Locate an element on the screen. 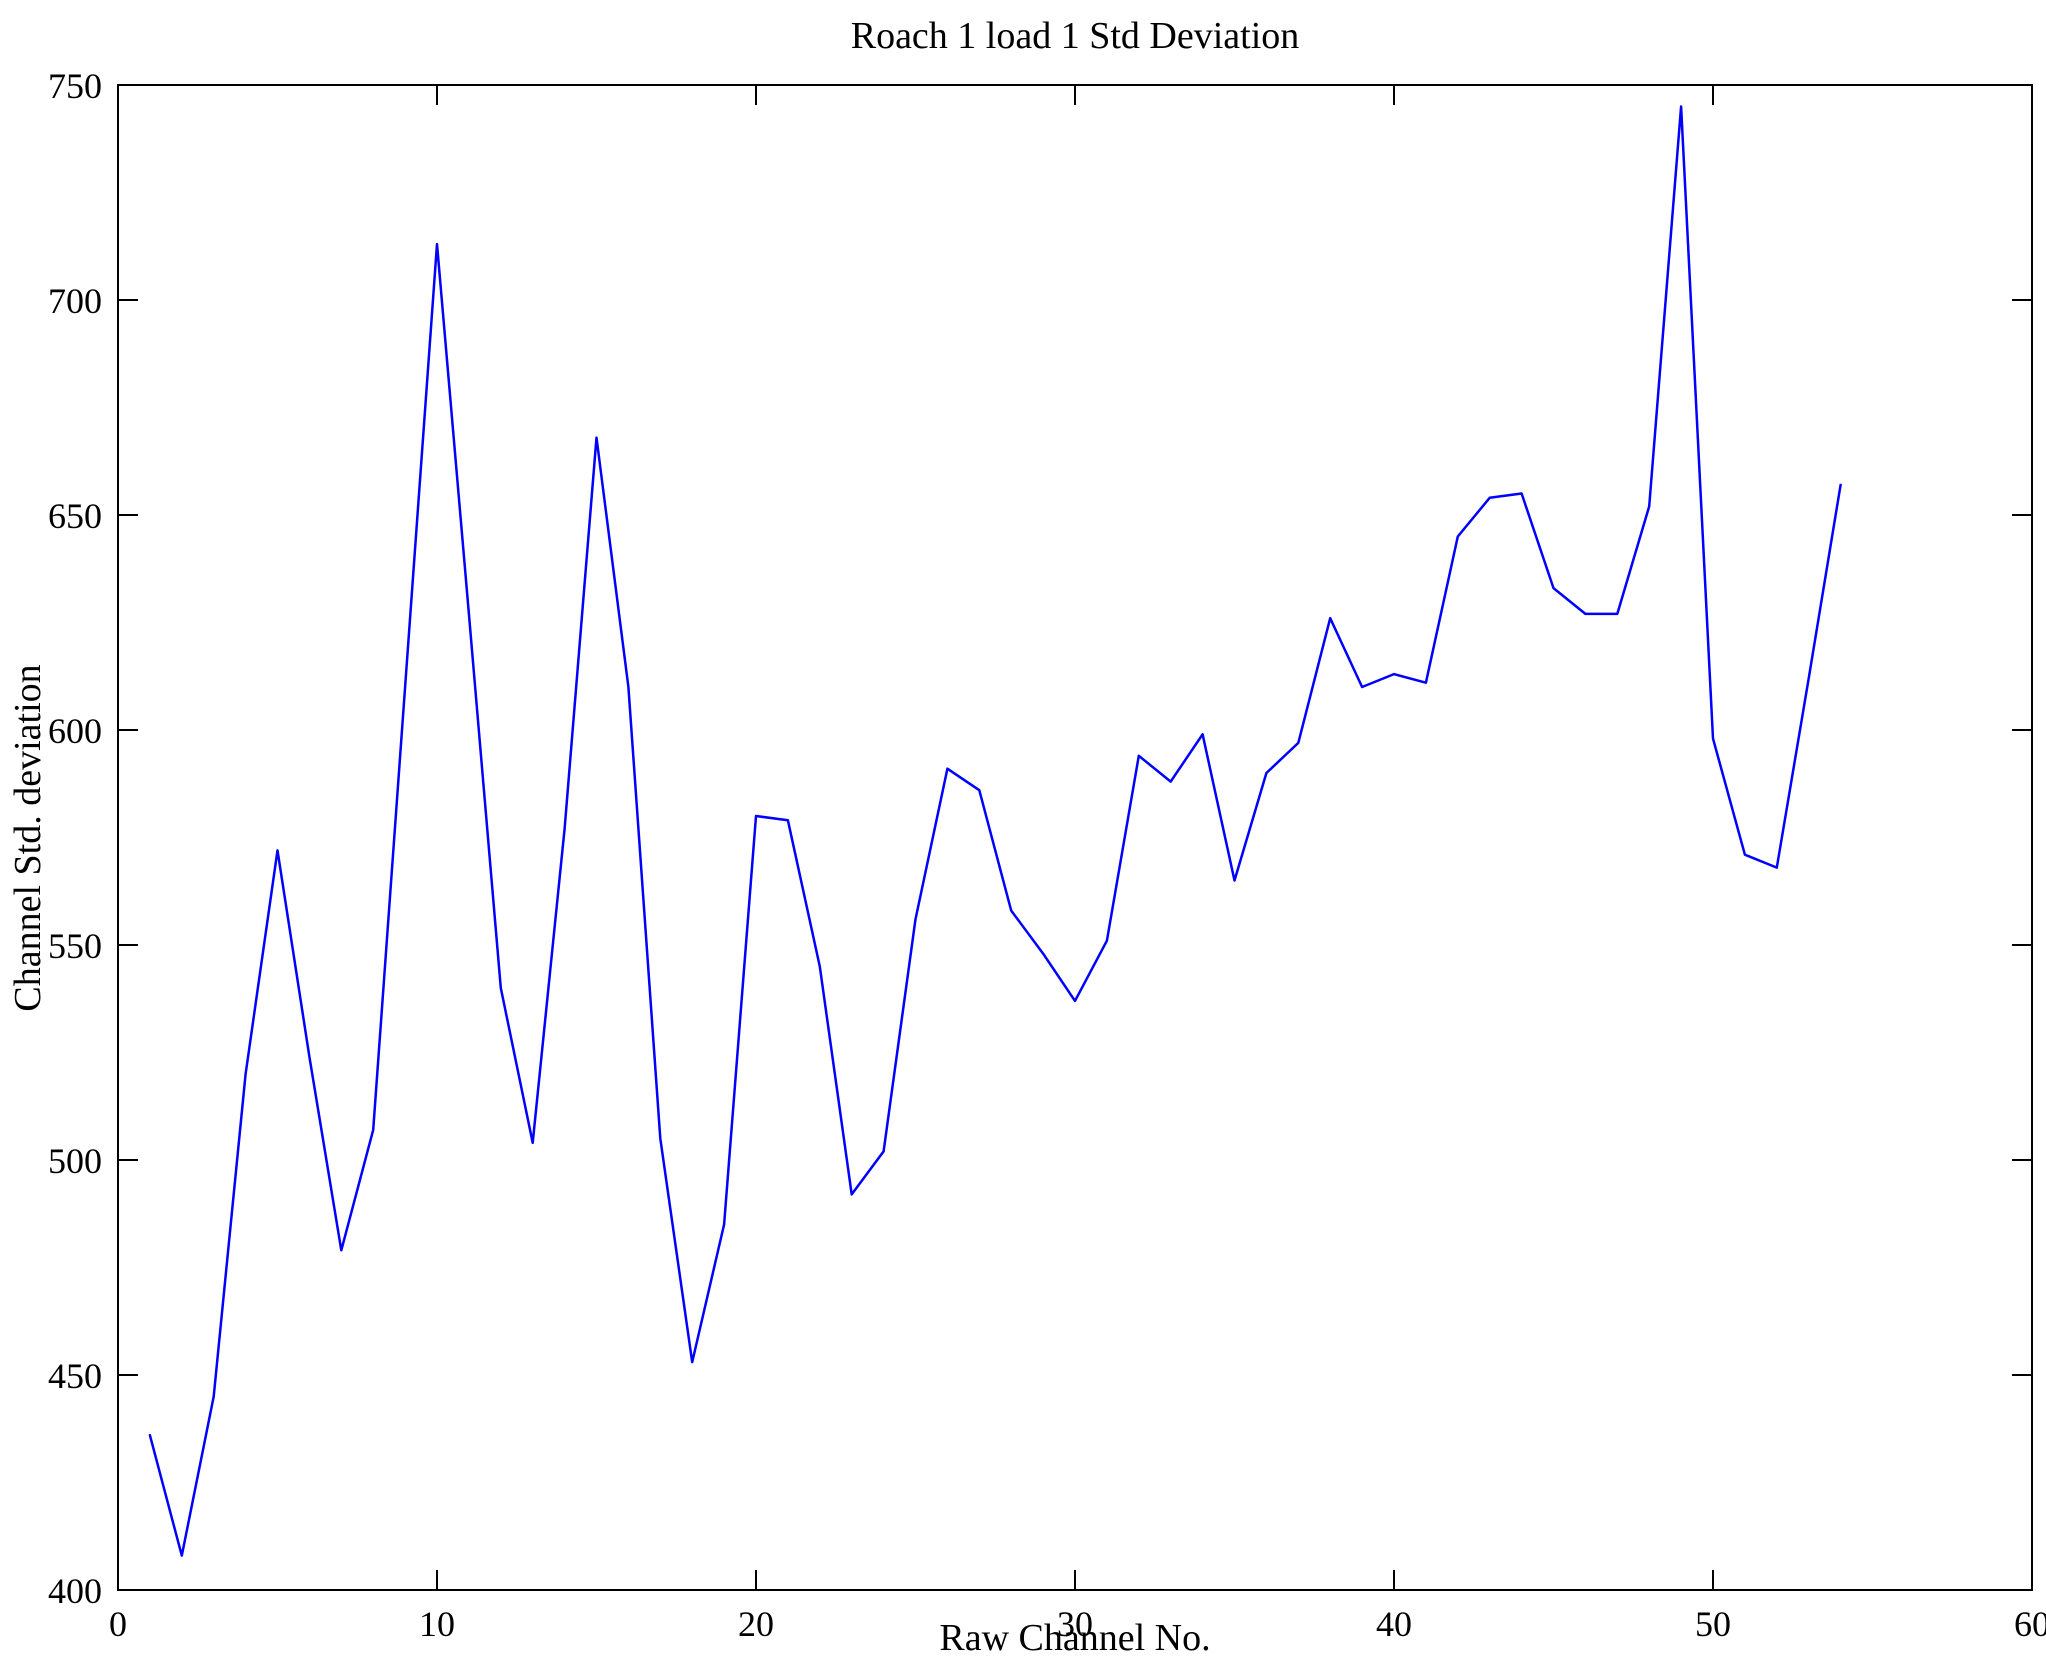  x-tick-label: 40 is located at coordinates (1394, 1624).